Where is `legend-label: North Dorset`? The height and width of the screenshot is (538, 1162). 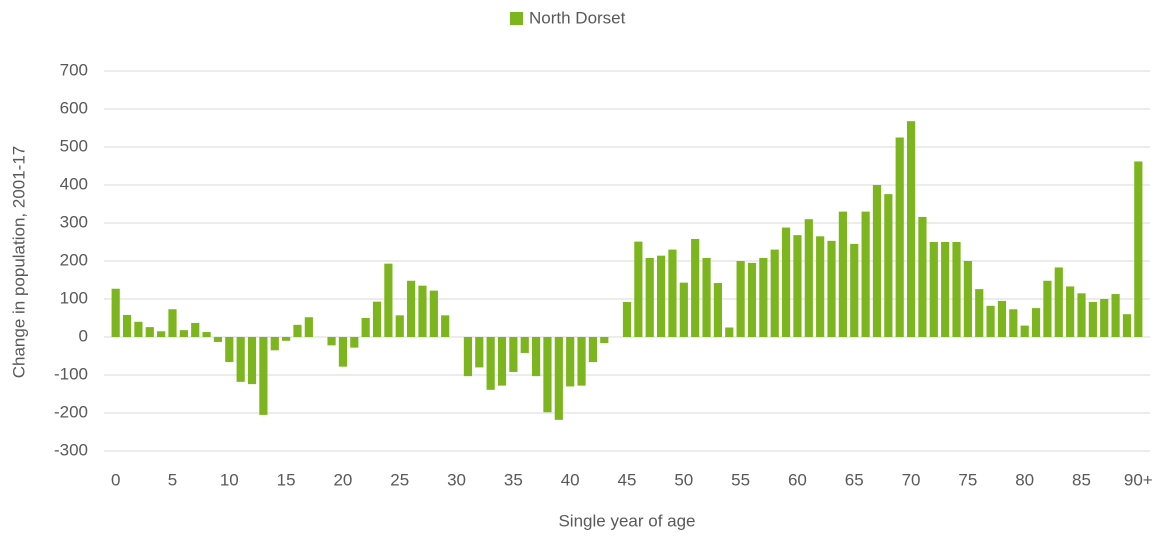
legend-label: North Dorset is located at coordinates (577, 17).